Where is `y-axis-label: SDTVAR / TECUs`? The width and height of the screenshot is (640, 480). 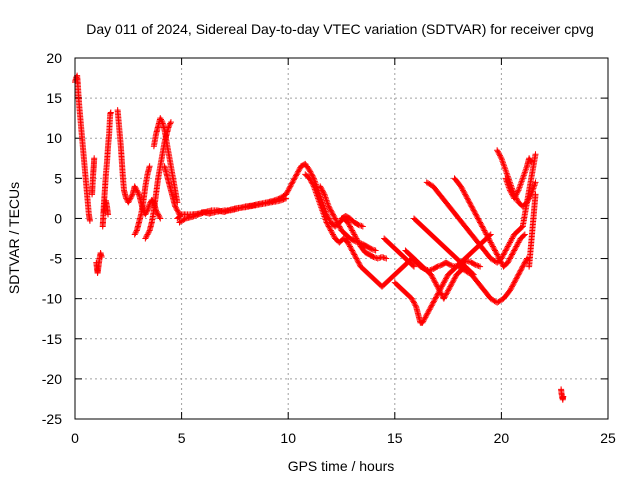
y-axis-label: SDTVAR / TECUs is located at coordinates (14, 238).